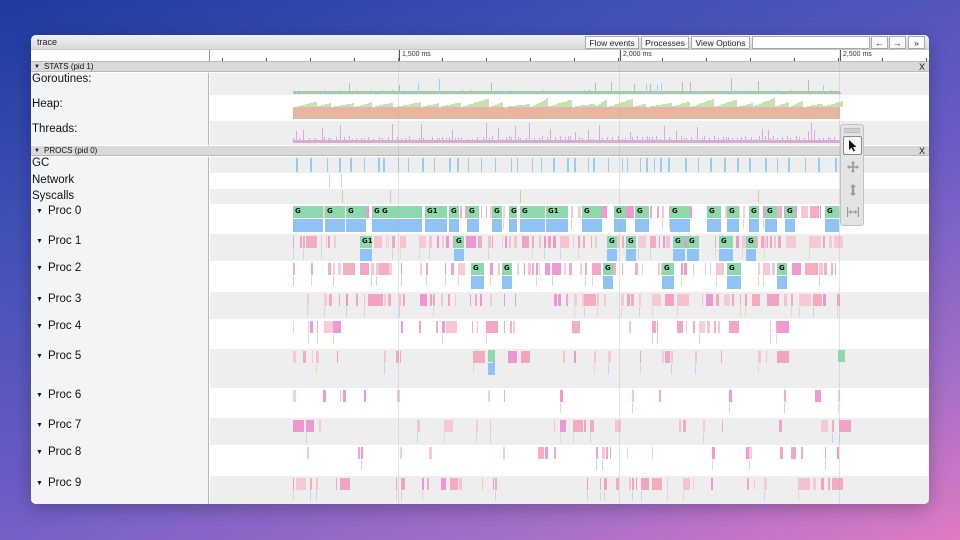  I want to click on search-input, so click(811, 42).